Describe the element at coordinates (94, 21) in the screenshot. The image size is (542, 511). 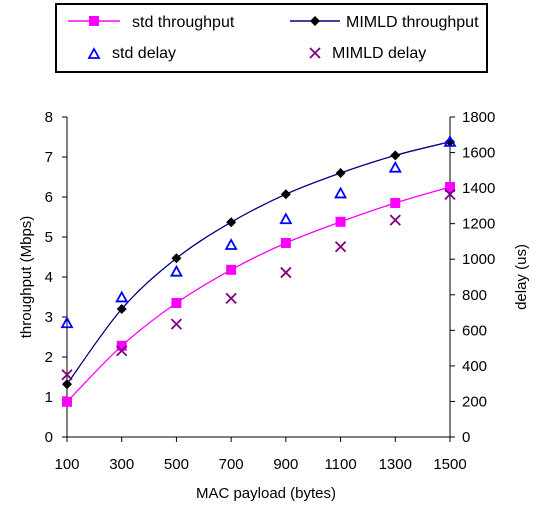
I see `legend-square-marker` at that location.